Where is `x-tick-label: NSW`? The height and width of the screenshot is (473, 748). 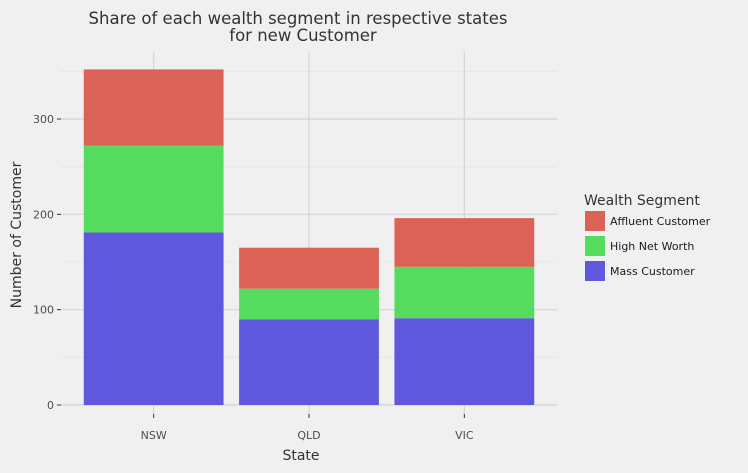
x-tick-label: NSW is located at coordinates (154, 435).